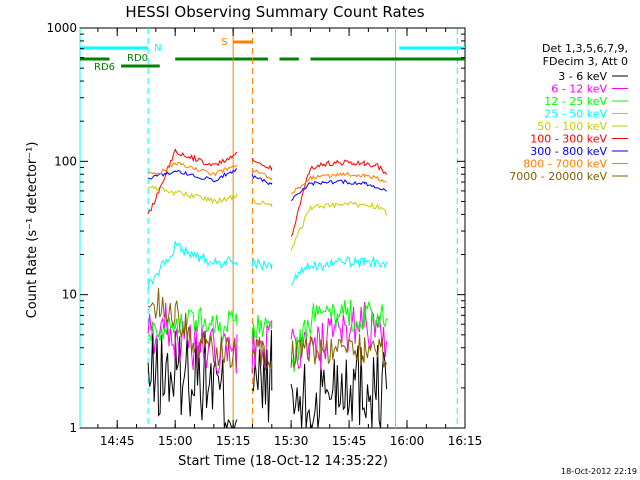 The height and width of the screenshot is (480, 640). Describe the element at coordinates (582, 76) in the screenshot. I see `legend-label-1: 3 - 6 keV` at that location.